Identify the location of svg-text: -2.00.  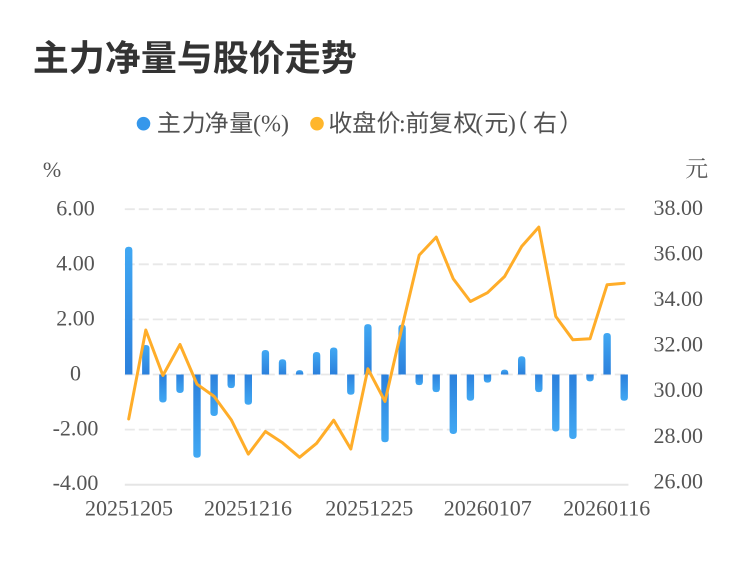
(76, 428).